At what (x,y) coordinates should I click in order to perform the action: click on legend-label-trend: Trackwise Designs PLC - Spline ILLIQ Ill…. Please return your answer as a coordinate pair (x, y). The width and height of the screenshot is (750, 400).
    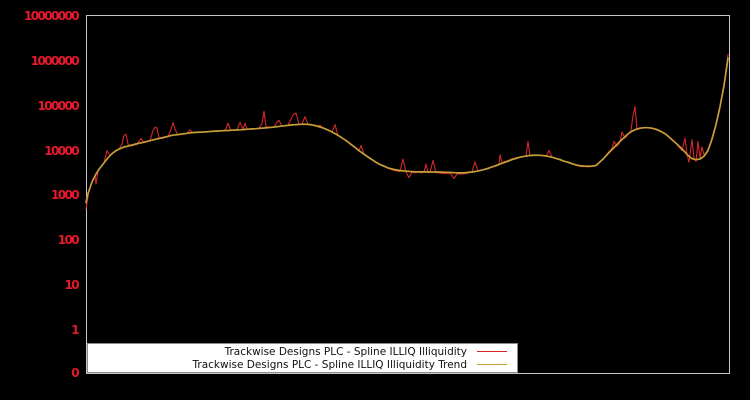
    Looking at the image, I should click on (329, 364).